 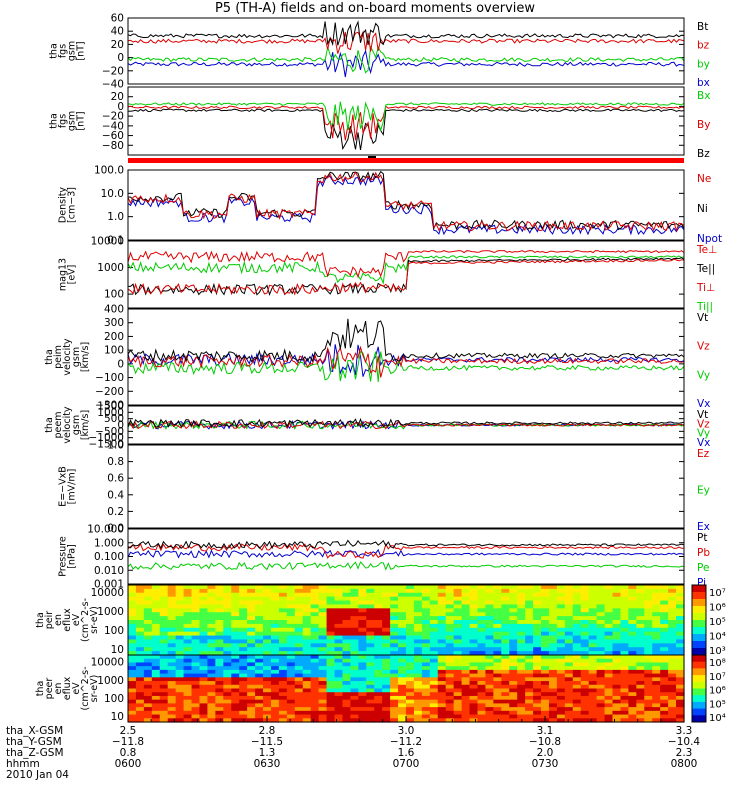 I want to click on panel4-series-Vz, so click(x=406, y=361).